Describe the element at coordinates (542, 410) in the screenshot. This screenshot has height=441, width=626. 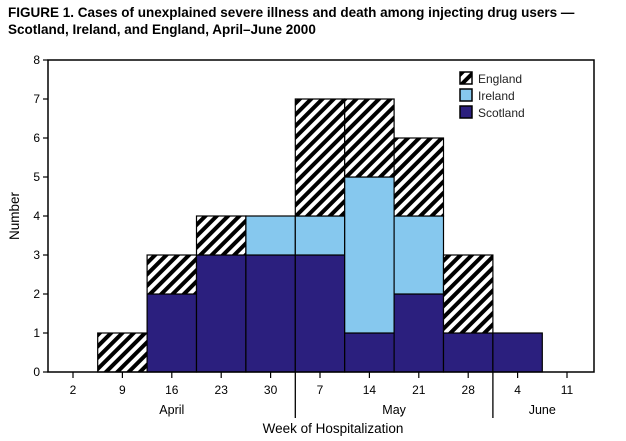
I see `month-label: June` at that location.